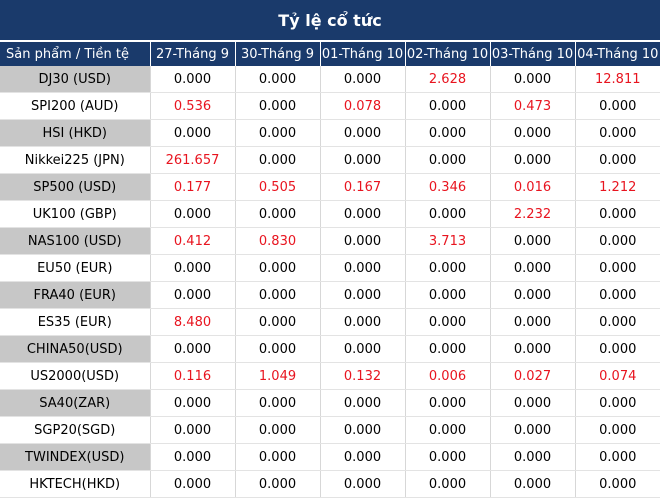 The width and height of the screenshot is (660, 498). I want to click on value-cell: 0.006, so click(448, 376).